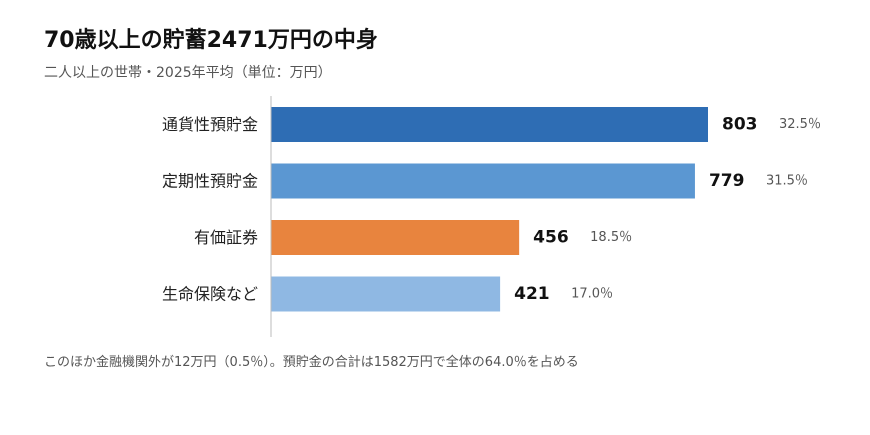  What do you see at coordinates (210, 294) in the screenshot?
I see `category-label: 生命保険など` at bounding box center [210, 294].